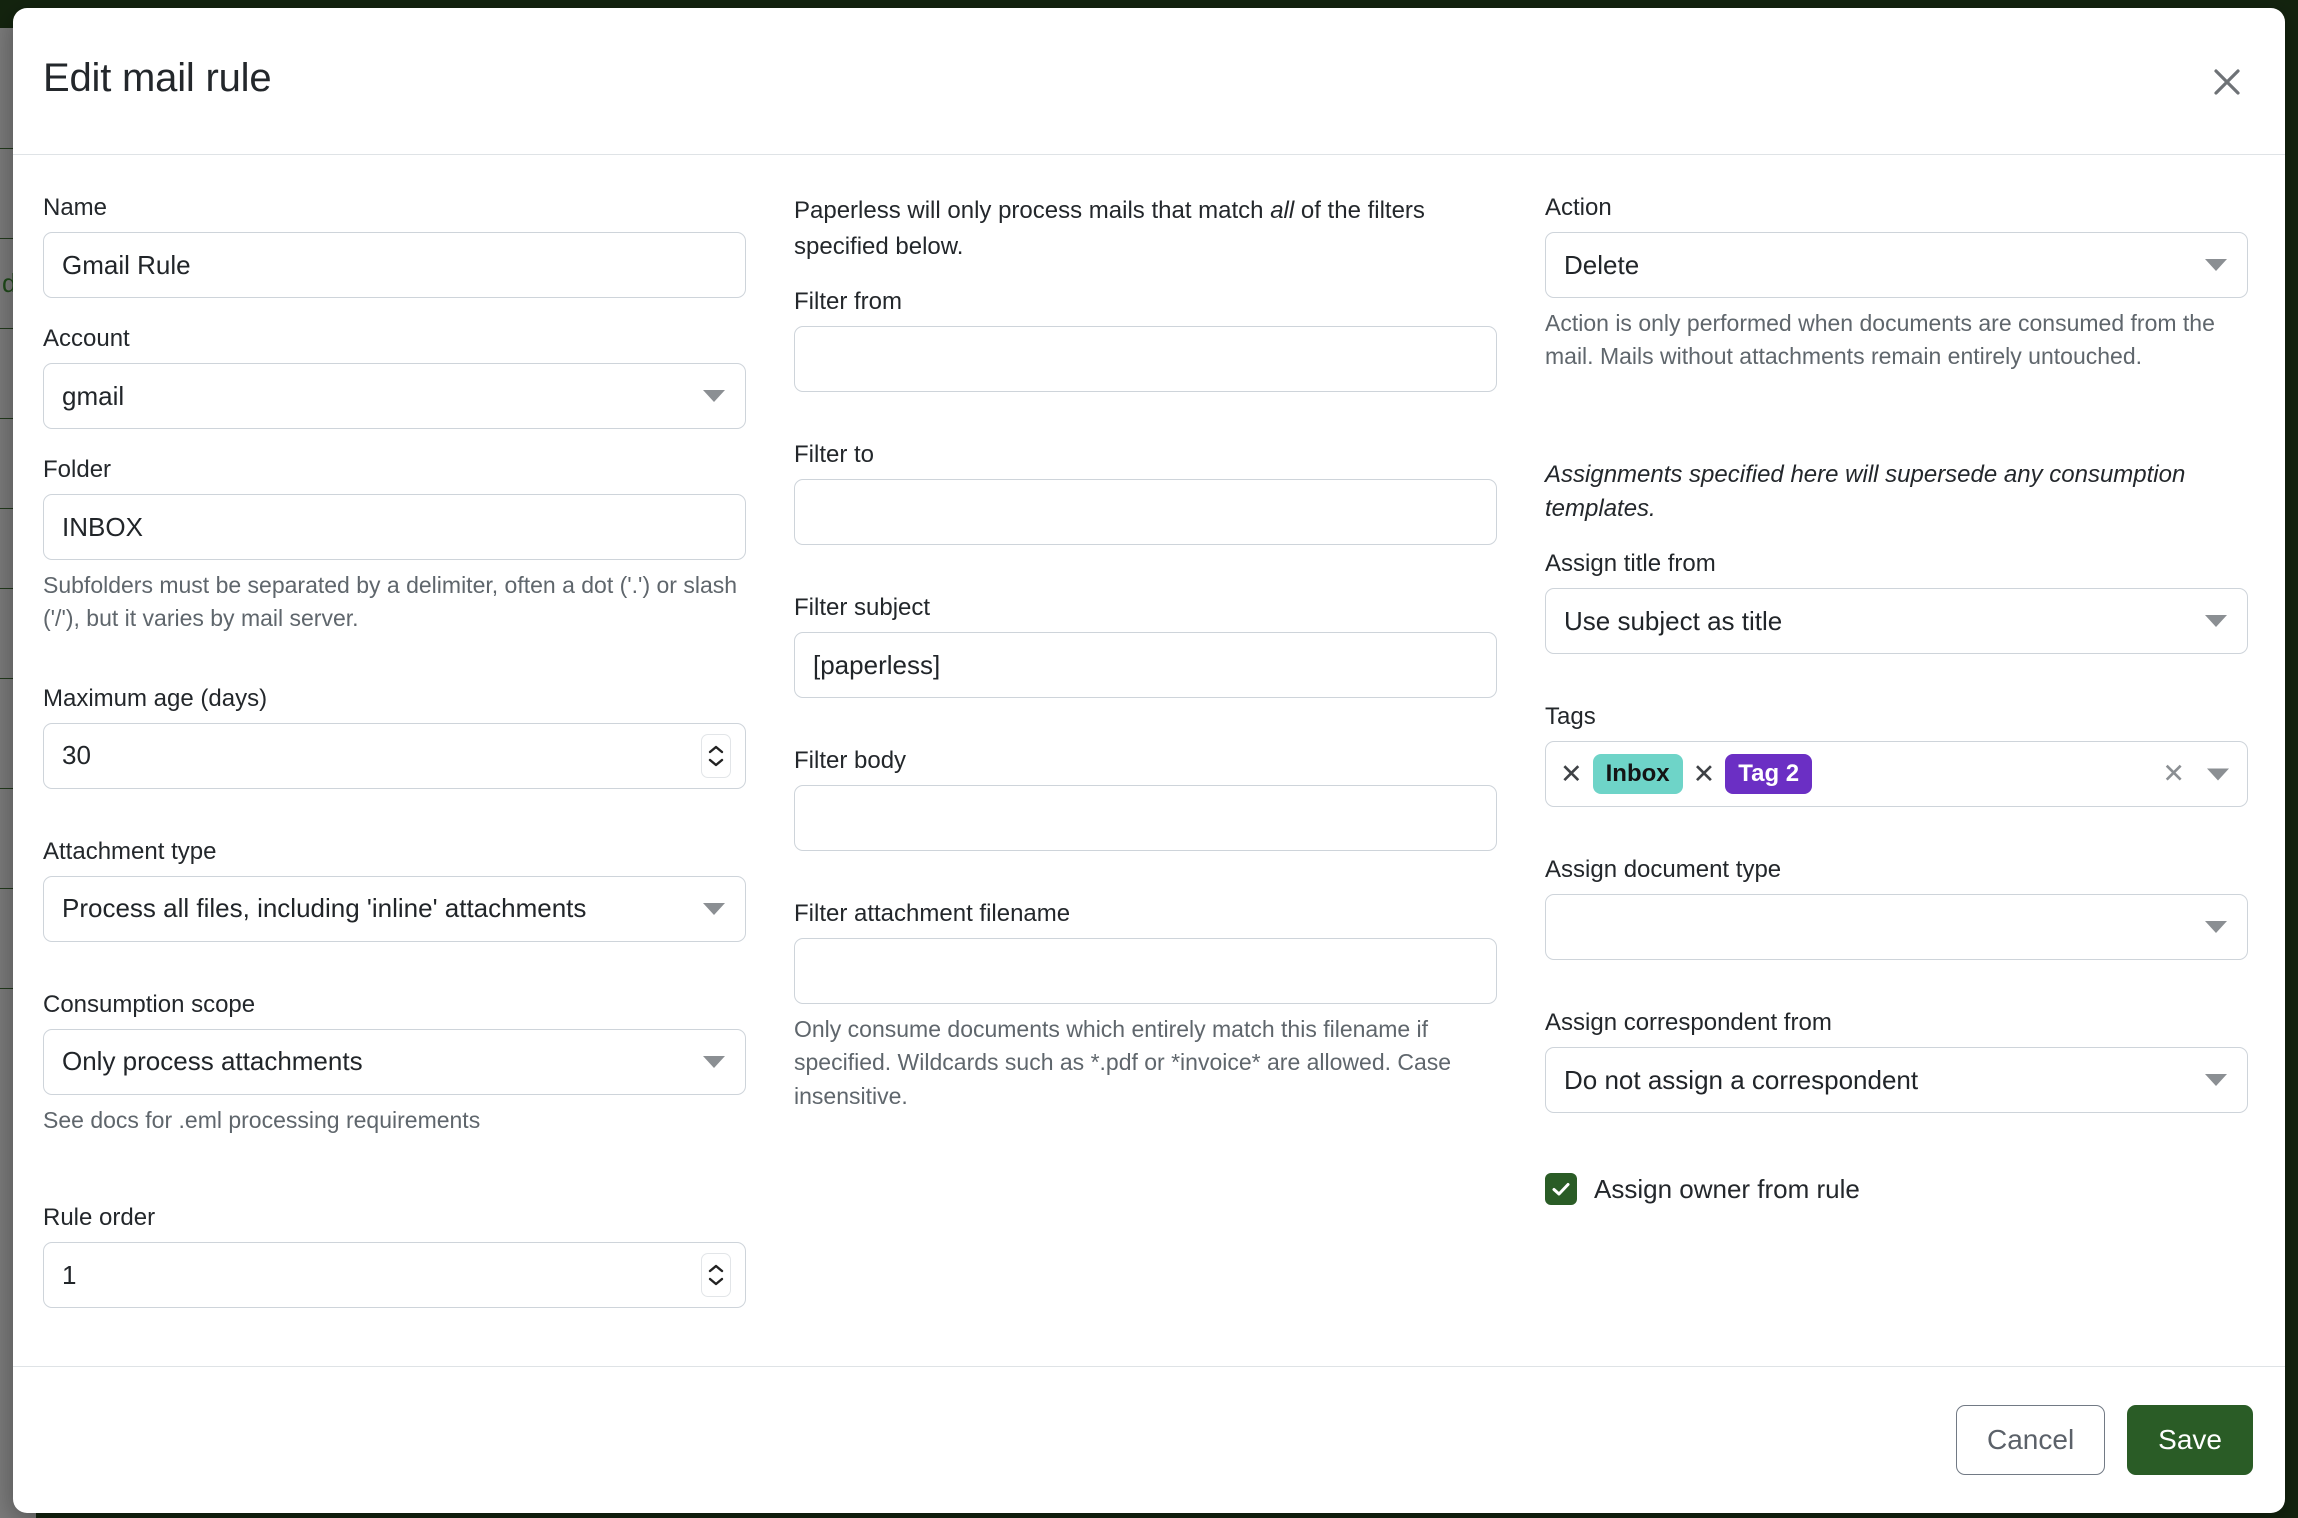 The height and width of the screenshot is (1518, 2298). I want to click on clear-all-icon: ✕, so click(2173, 773).